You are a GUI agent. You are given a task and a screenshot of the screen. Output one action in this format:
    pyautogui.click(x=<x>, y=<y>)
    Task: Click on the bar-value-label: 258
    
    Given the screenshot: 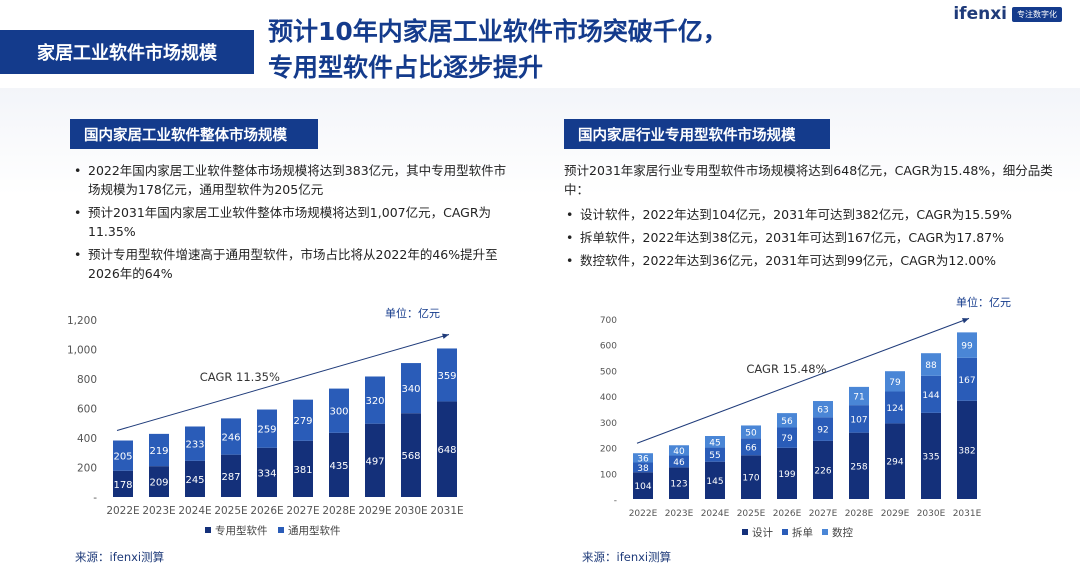 What is the action you would take?
    pyautogui.click(x=858, y=467)
    